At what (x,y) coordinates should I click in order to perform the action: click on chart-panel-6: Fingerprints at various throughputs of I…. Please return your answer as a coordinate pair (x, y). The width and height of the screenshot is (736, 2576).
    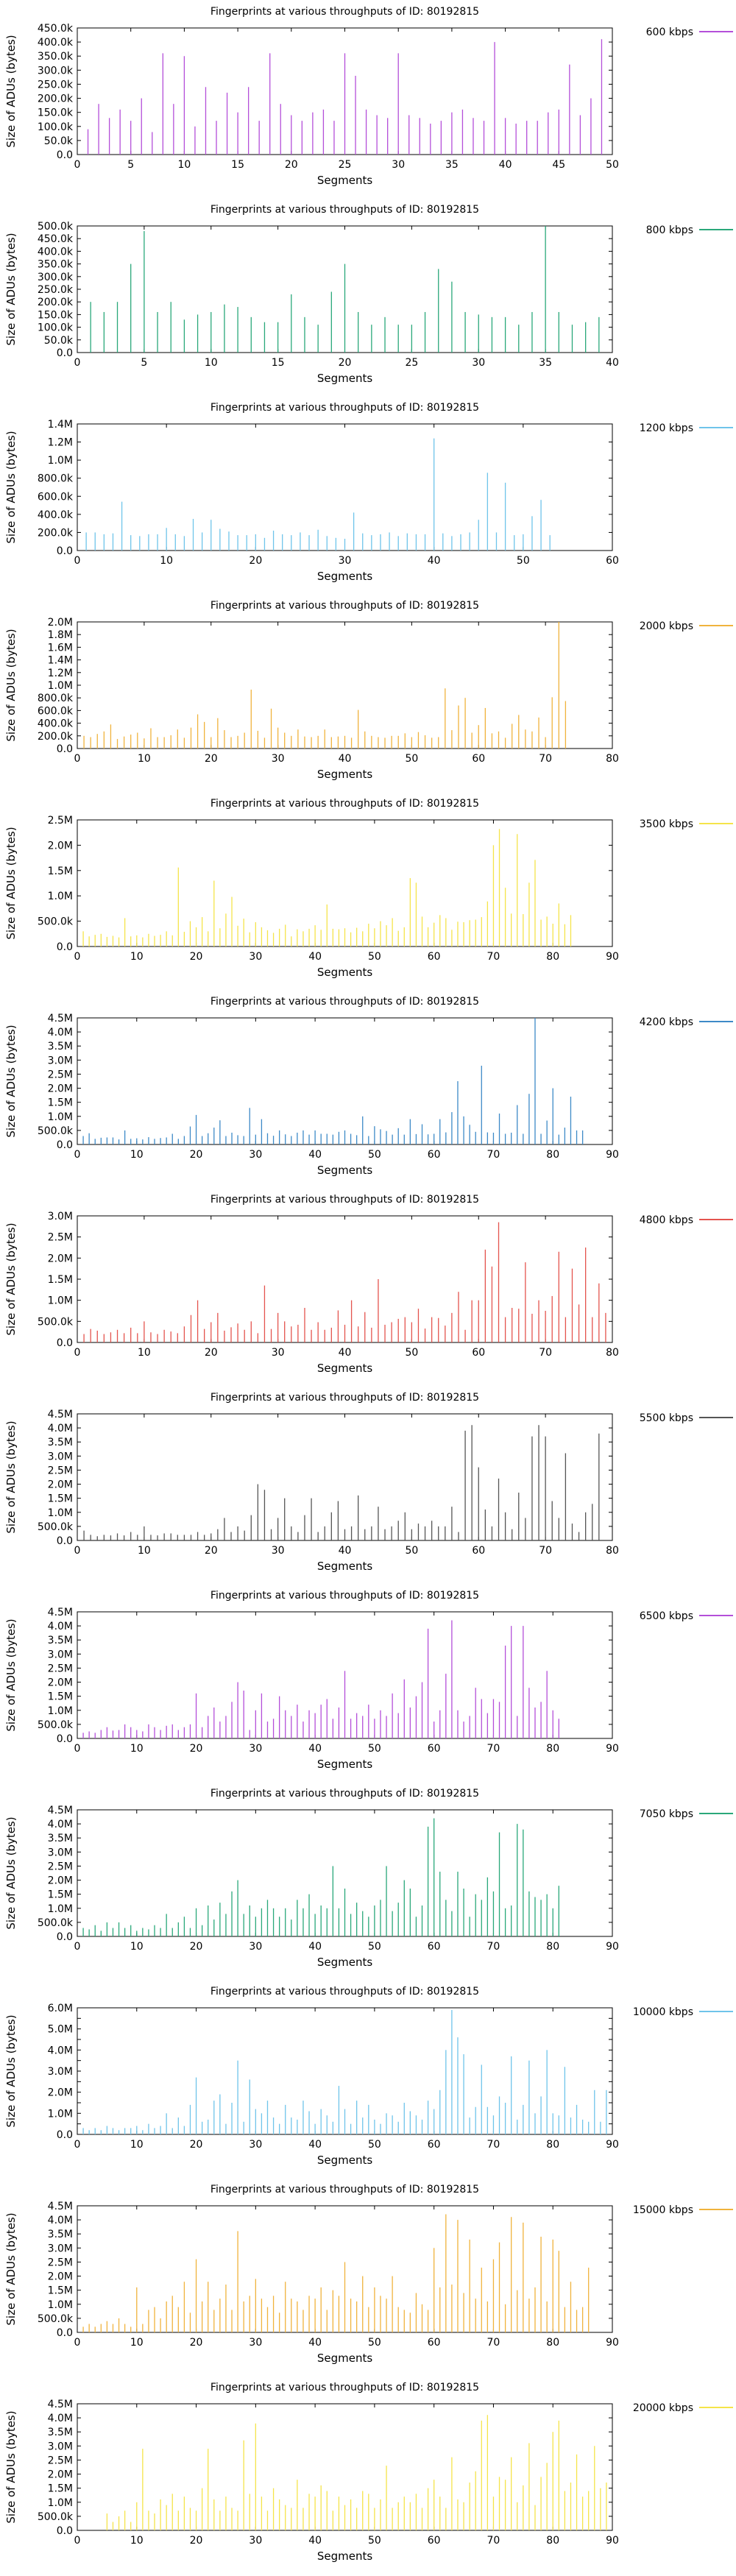
    Looking at the image, I should click on (368, 1284).